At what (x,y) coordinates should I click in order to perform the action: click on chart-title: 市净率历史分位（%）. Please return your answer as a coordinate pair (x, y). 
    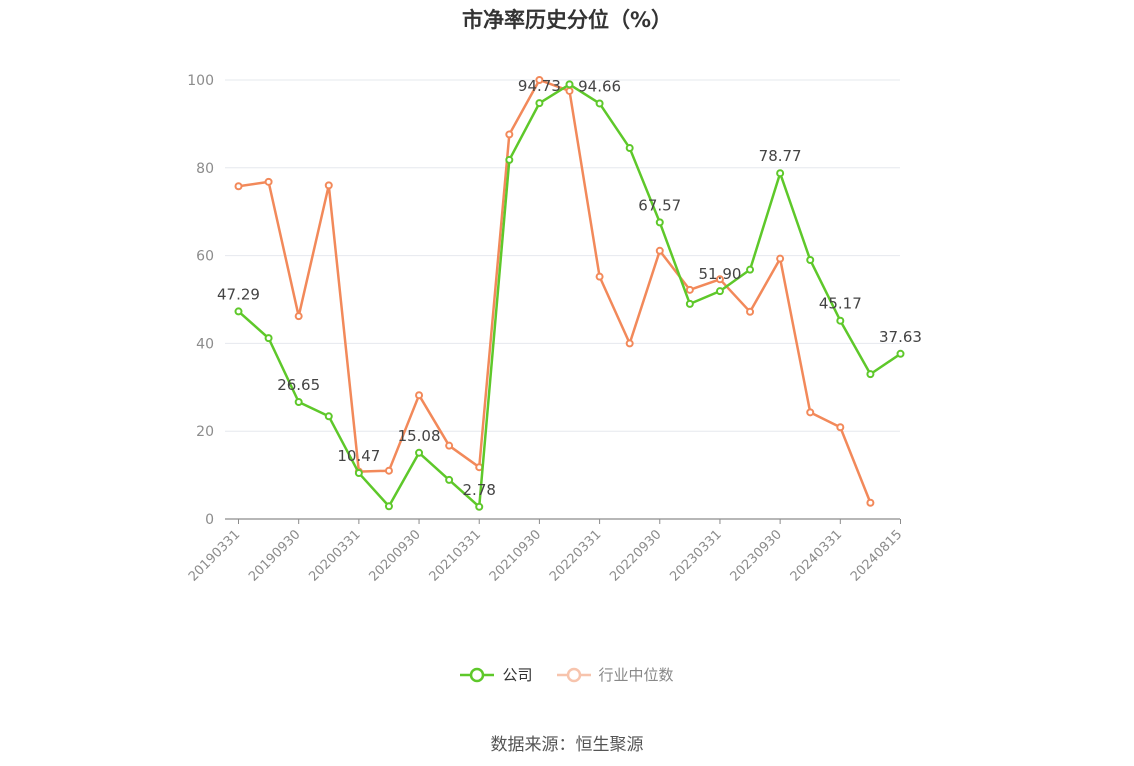
    Looking at the image, I should click on (567, 20).